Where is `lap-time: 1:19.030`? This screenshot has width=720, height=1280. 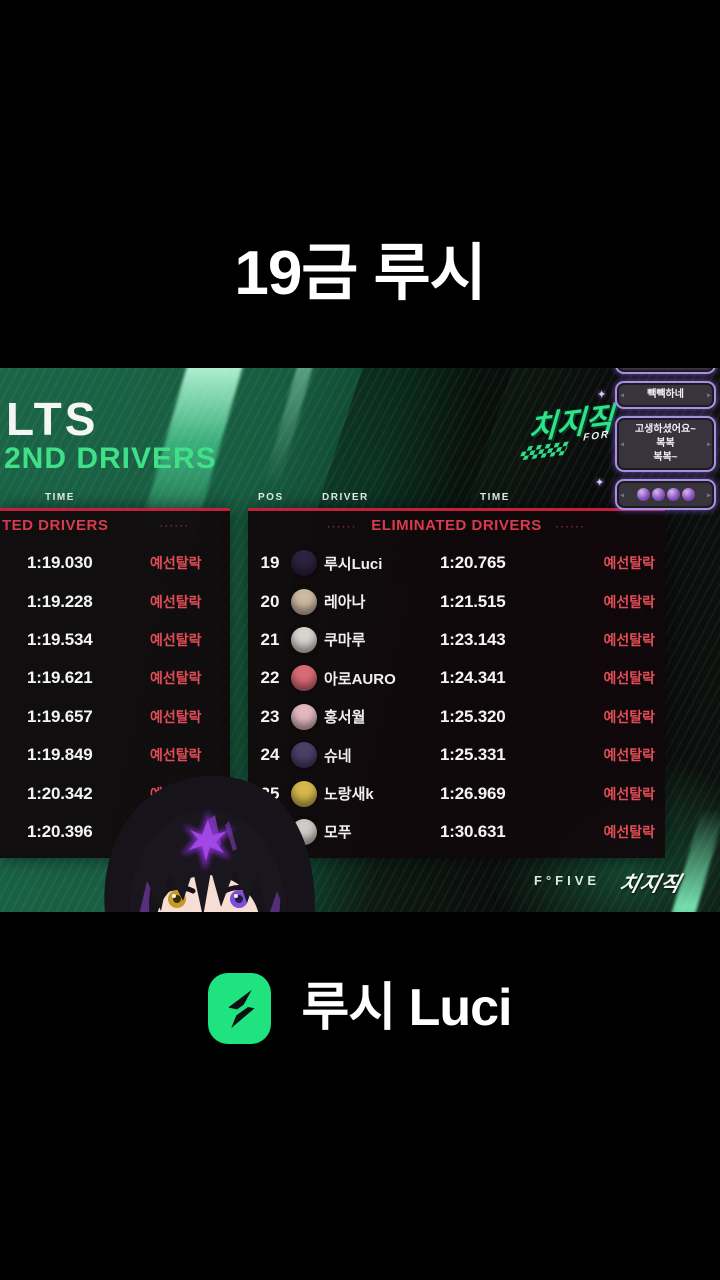 lap-time: 1:19.030 is located at coordinates (60, 563).